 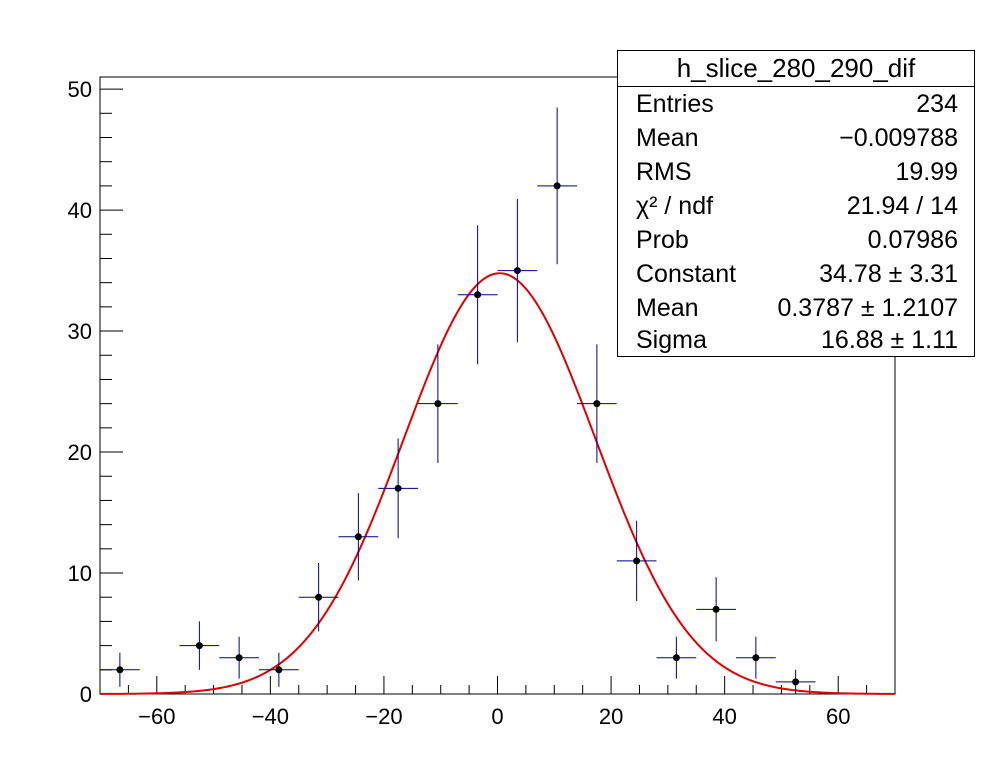 I want to click on stat-value: 0.07986, so click(x=912, y=240).